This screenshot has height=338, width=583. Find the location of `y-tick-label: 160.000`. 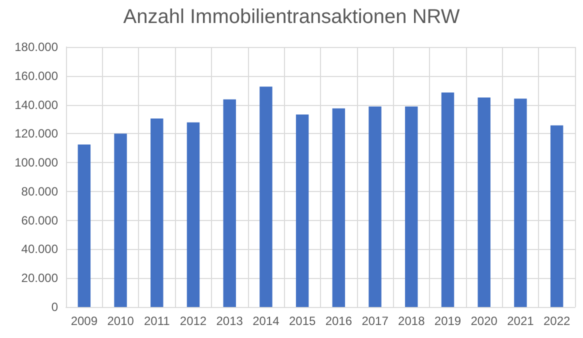

y-tick-label: 160.000 is located at coordinates (36, 75).